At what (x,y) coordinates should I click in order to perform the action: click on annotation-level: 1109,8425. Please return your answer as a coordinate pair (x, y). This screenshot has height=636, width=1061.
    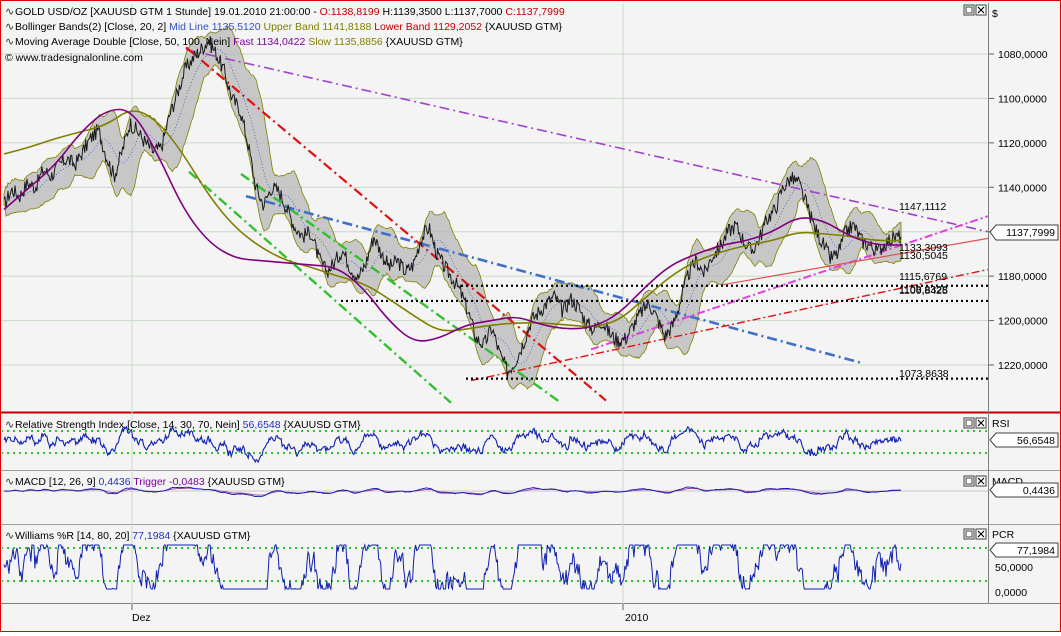
    Looking at the image, I should click on (923, 291).